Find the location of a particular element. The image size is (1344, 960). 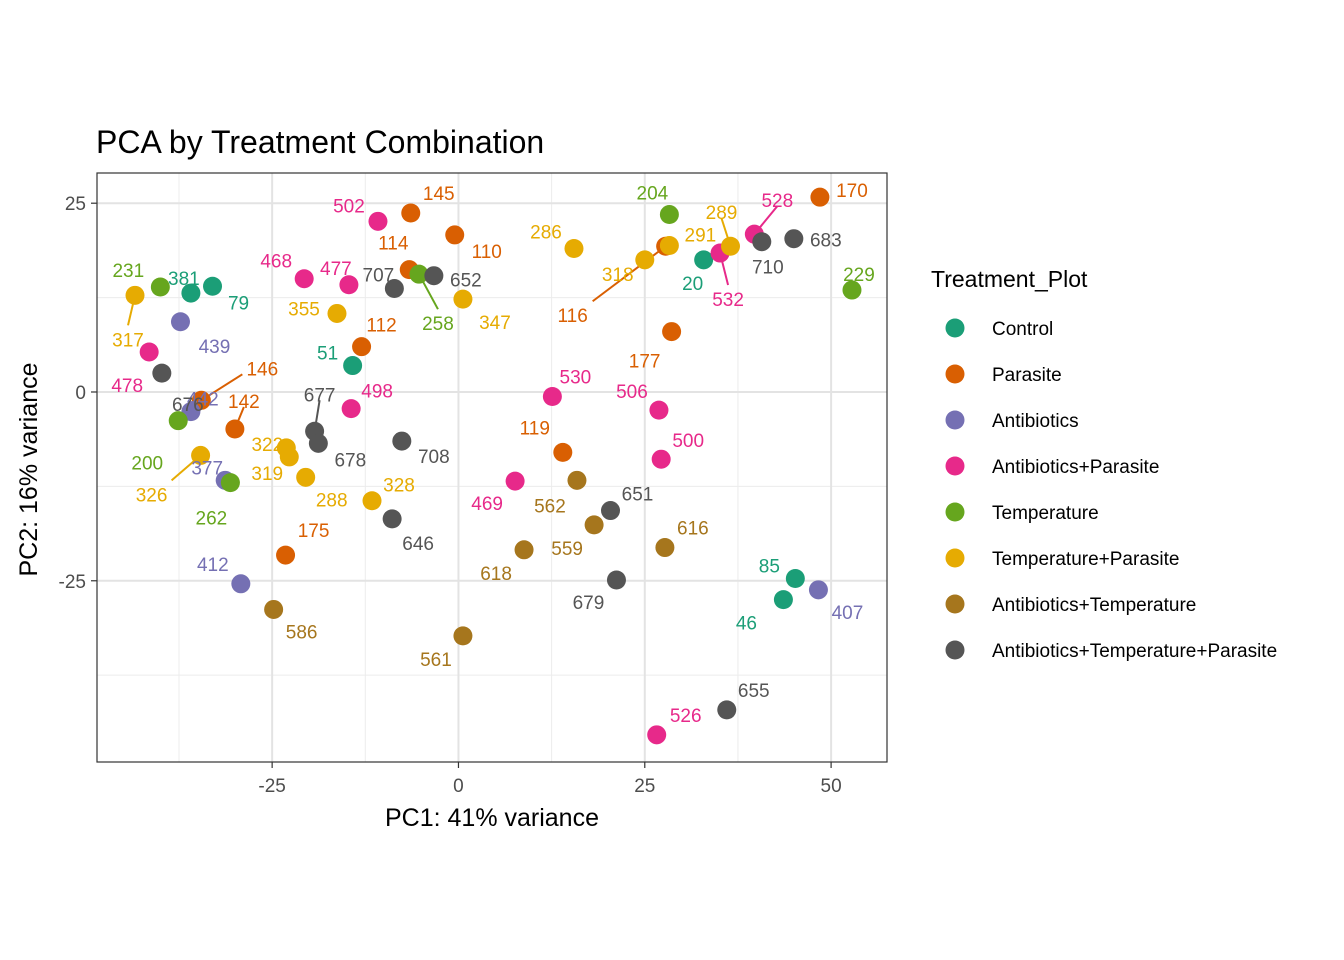

label-connector is located at coordinates (629, 274).